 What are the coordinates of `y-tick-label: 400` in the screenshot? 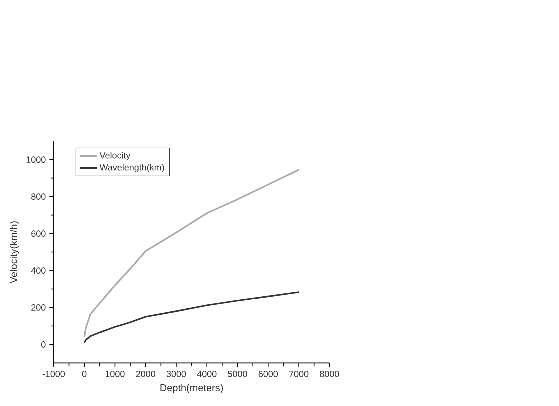 It's located at (38, 271).